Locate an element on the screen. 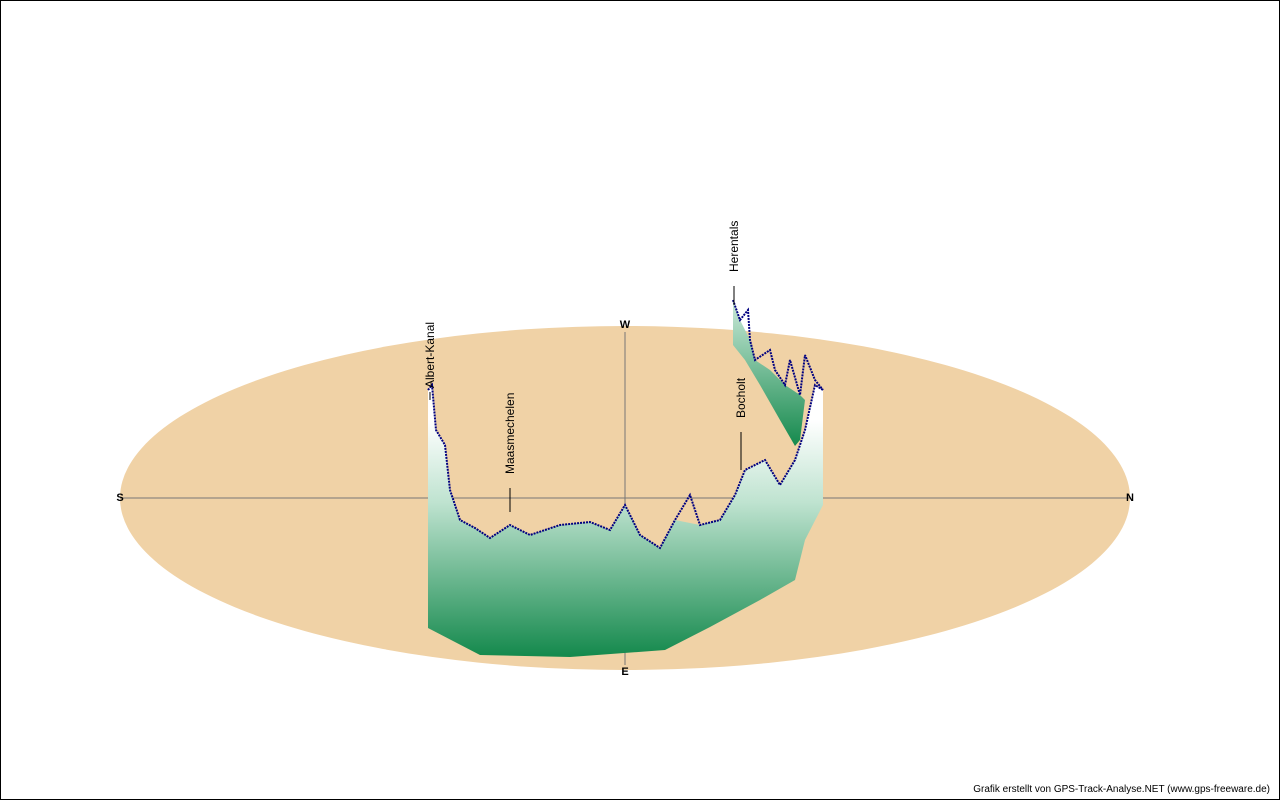 The width and height of the screenshot is (1280, 800). compass-e: E is located at coordinates (624, 672).